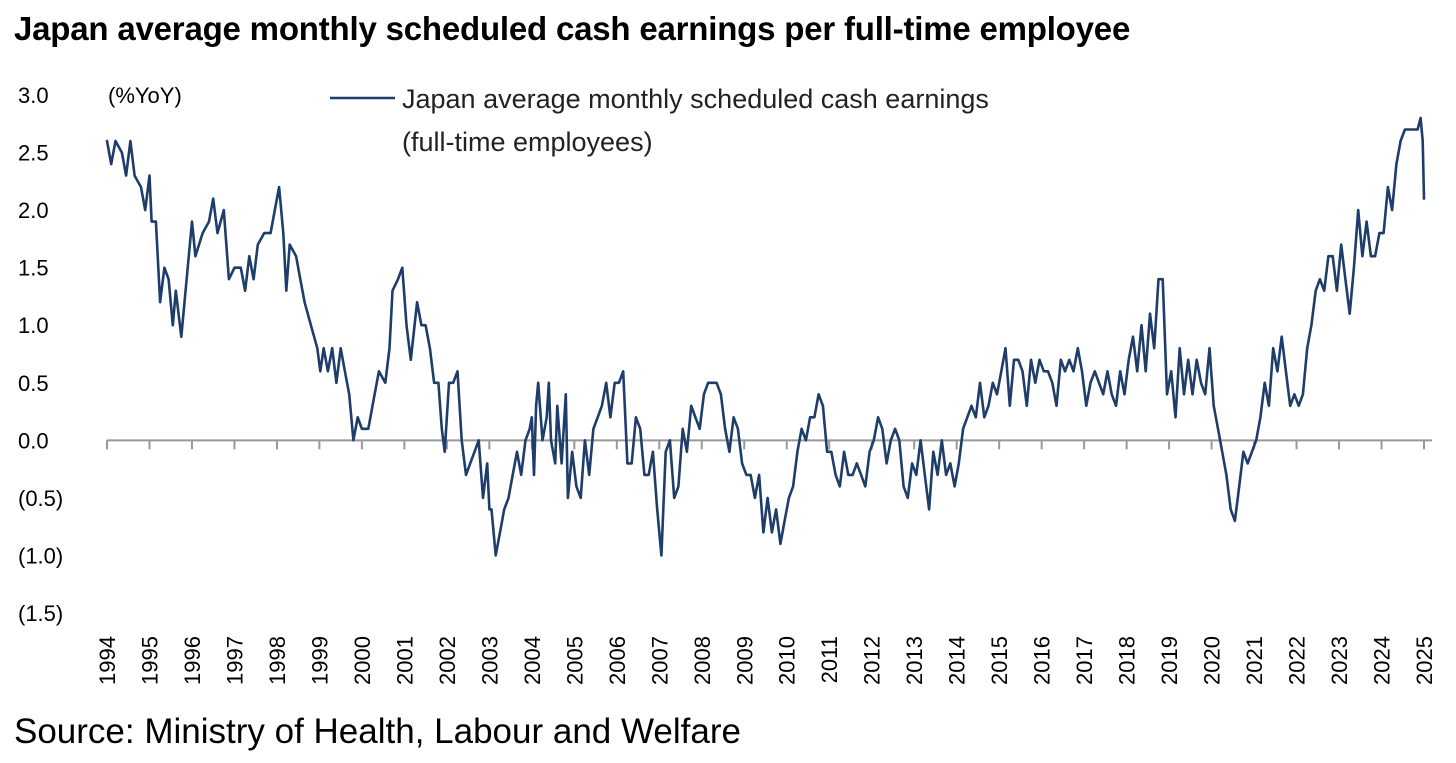 This screenshot has width=1456, height=763. Describe the element at coordinates (404, 660) in the screenshot. I see `x-tick-label: 2001` at that location.